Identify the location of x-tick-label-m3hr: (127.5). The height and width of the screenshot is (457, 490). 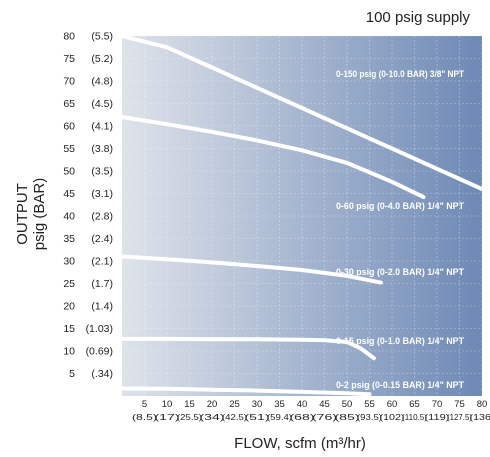
(459, 417).